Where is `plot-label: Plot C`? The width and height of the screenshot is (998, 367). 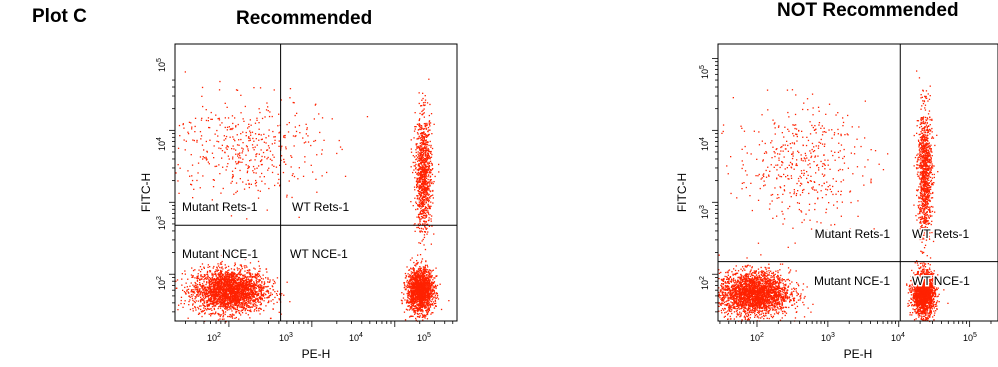 plot-label: Plot C is located at coordinates (59, 16).